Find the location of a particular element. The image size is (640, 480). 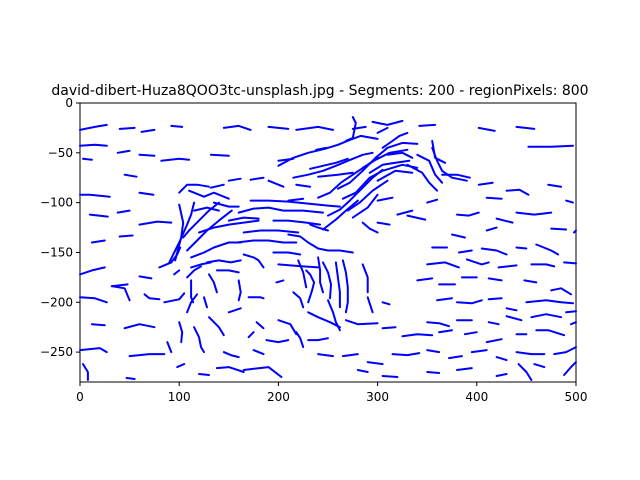

y-tick-label: −250 is located at coordinates (56, 352).